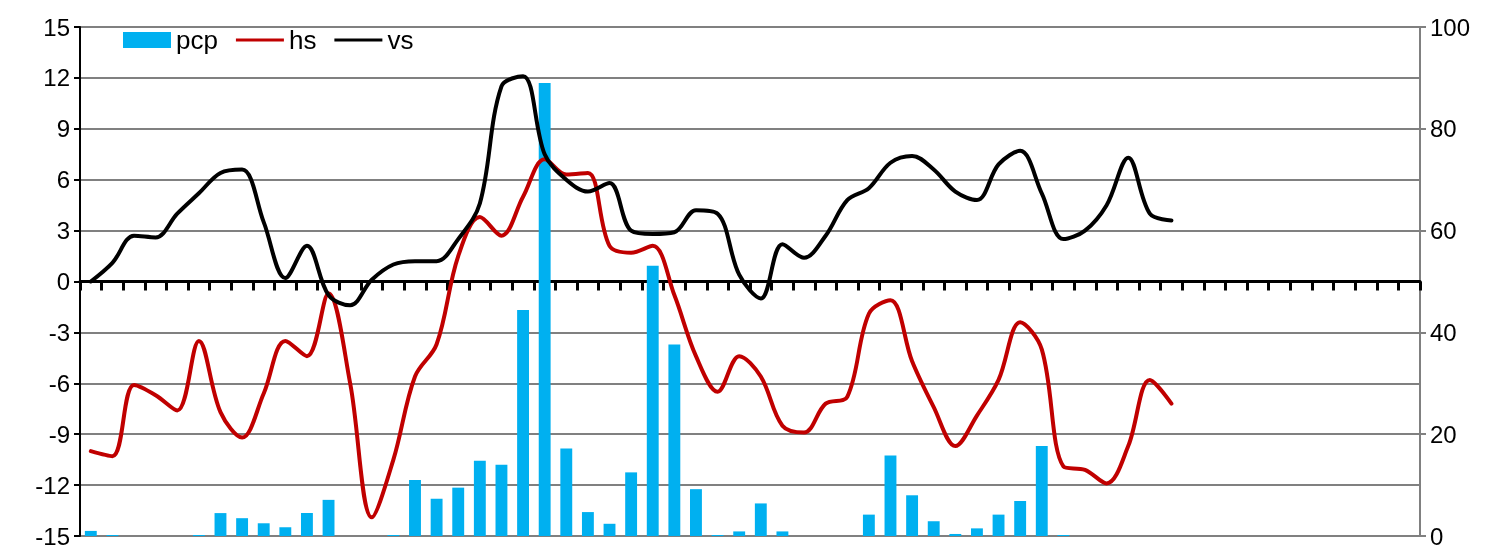 The height and width of the screenshot is (549, 1498). I want to click on y2-tick-label: 20, so click(1443, 434).